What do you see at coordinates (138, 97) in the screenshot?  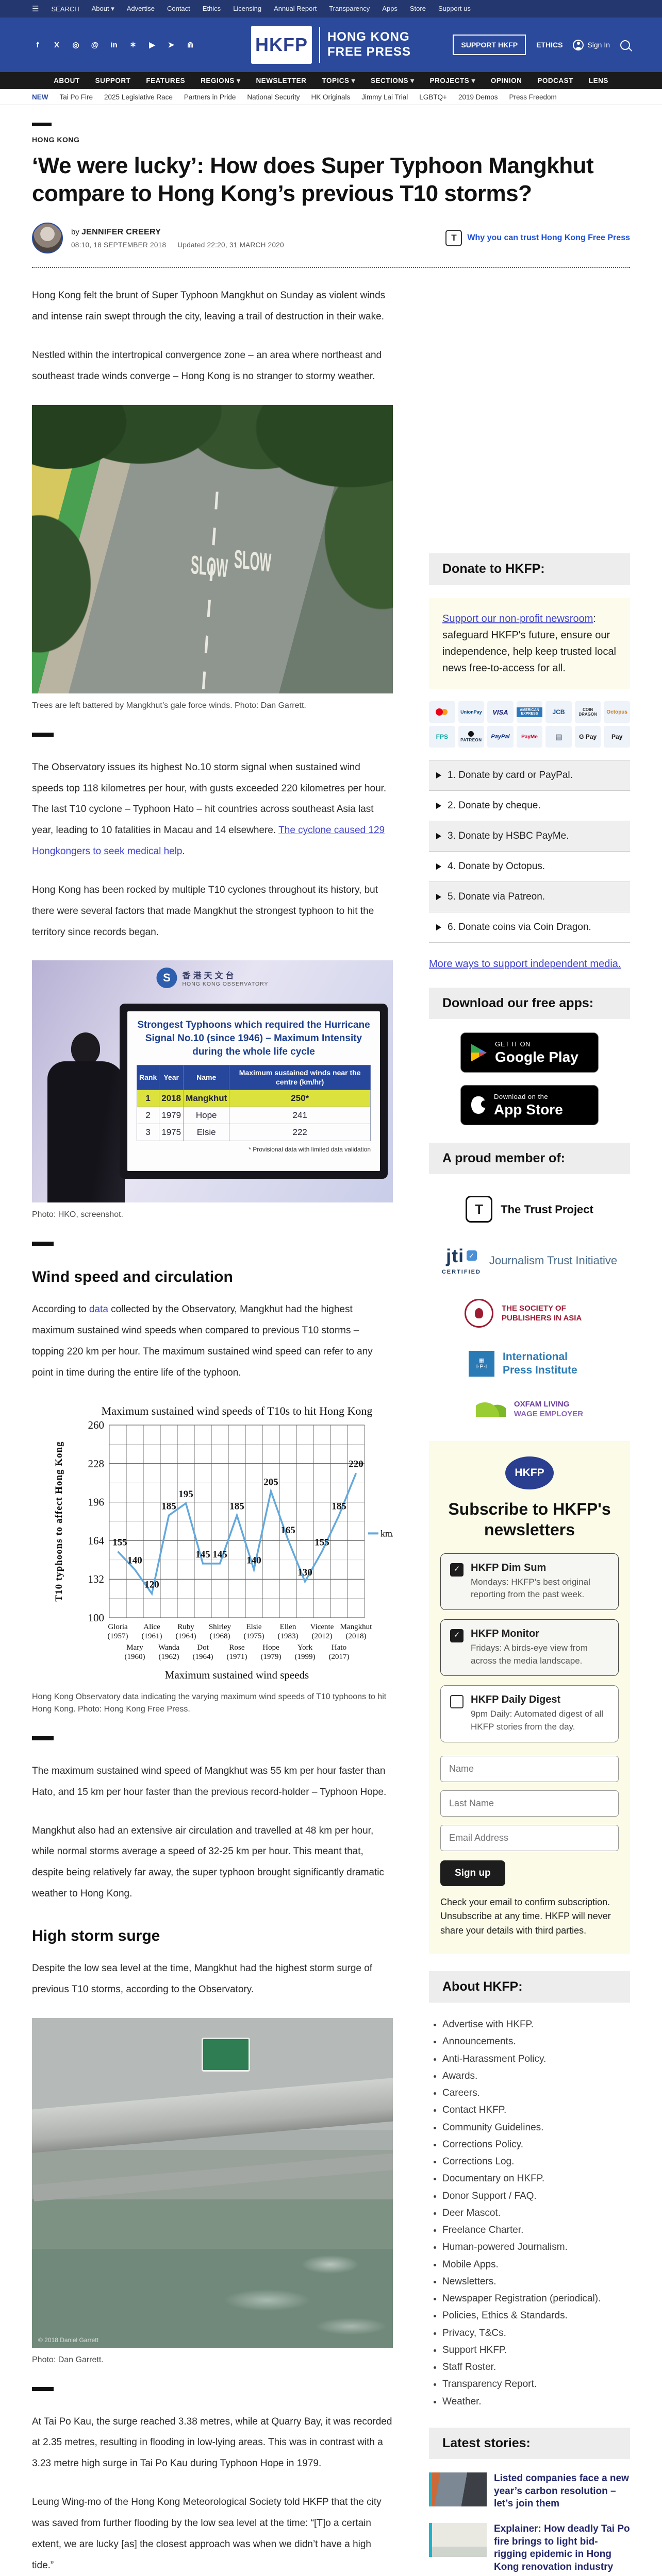 I see `ticker-link: 2025 Legislative Race` at bounding box center [138, 97].